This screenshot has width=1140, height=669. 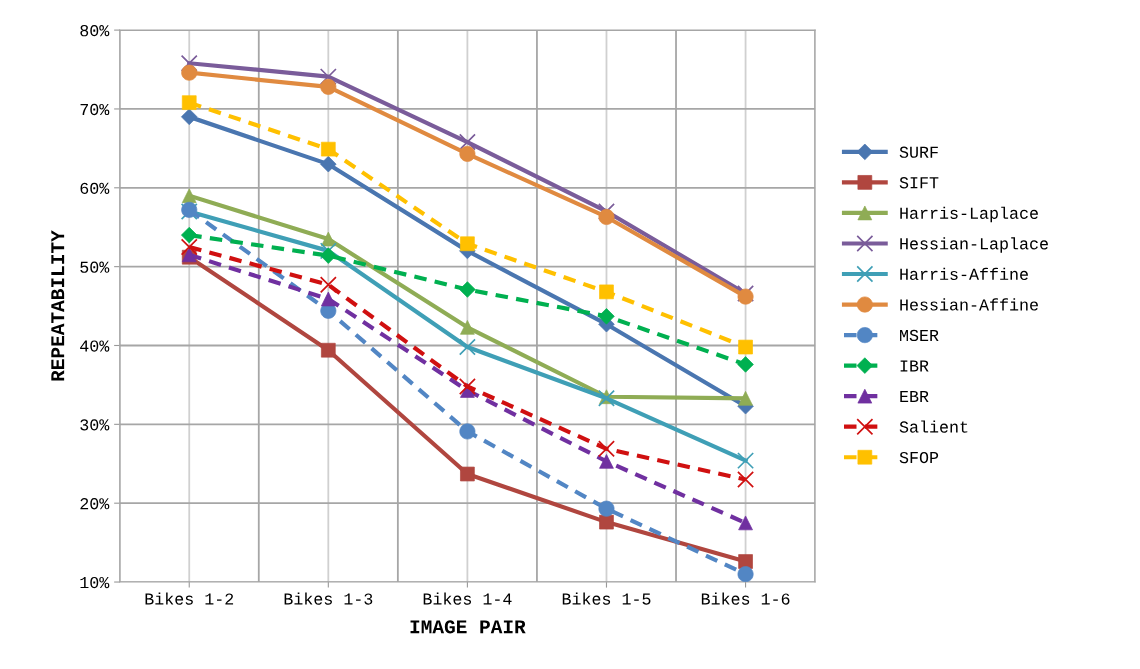 What do you see at coordinates (933, 426) in the screenshot?
I see `legend-label: Salient` at bounding box center [933, 426].